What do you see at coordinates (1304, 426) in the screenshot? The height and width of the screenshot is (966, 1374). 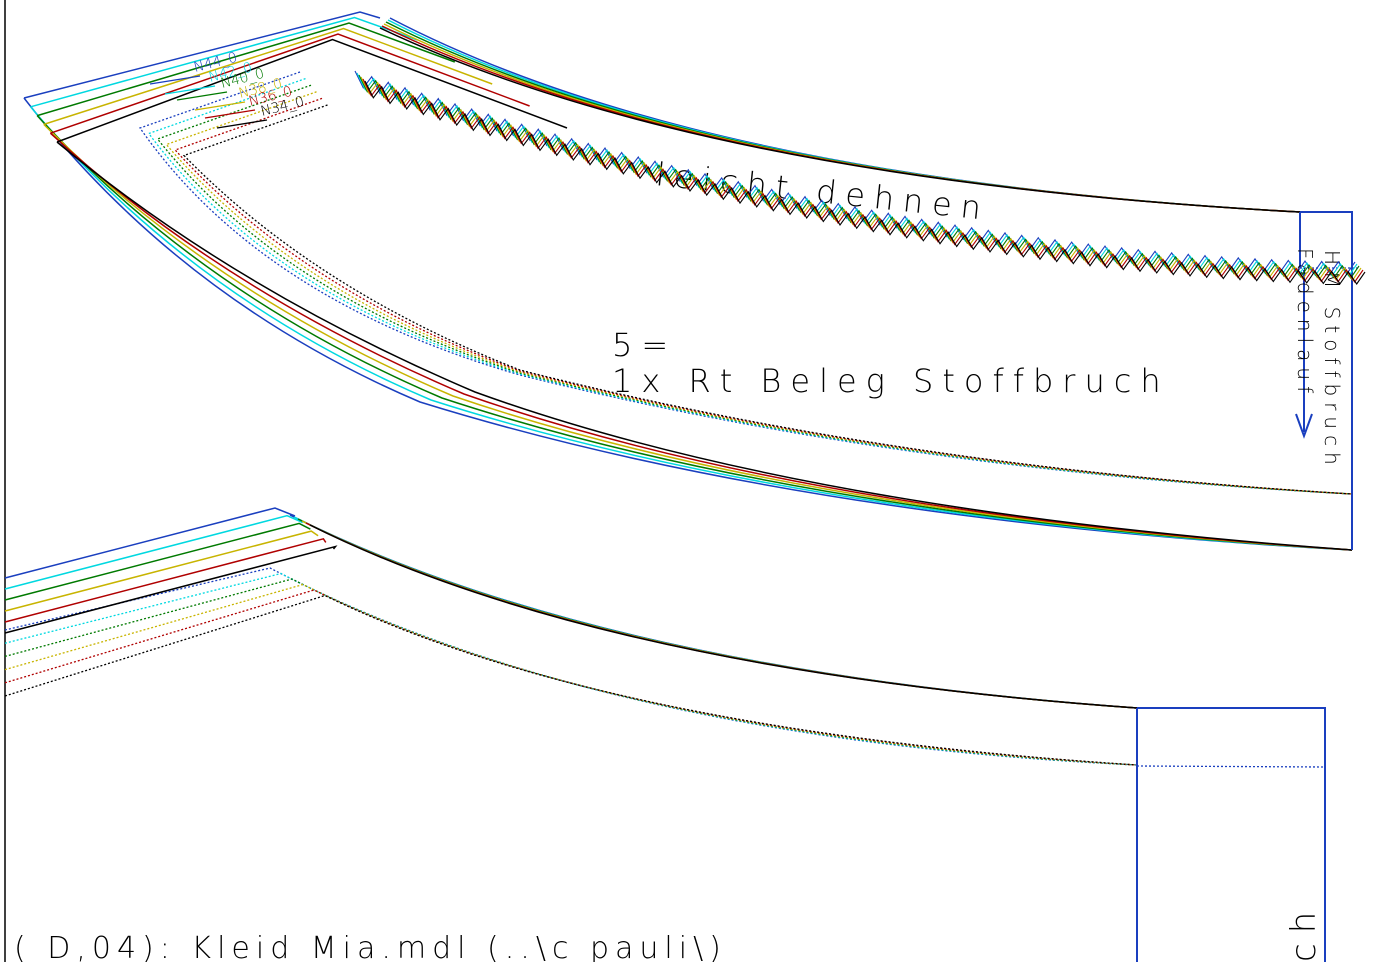 I see `grain-arrowhead` at bounding box center [1304, 426].